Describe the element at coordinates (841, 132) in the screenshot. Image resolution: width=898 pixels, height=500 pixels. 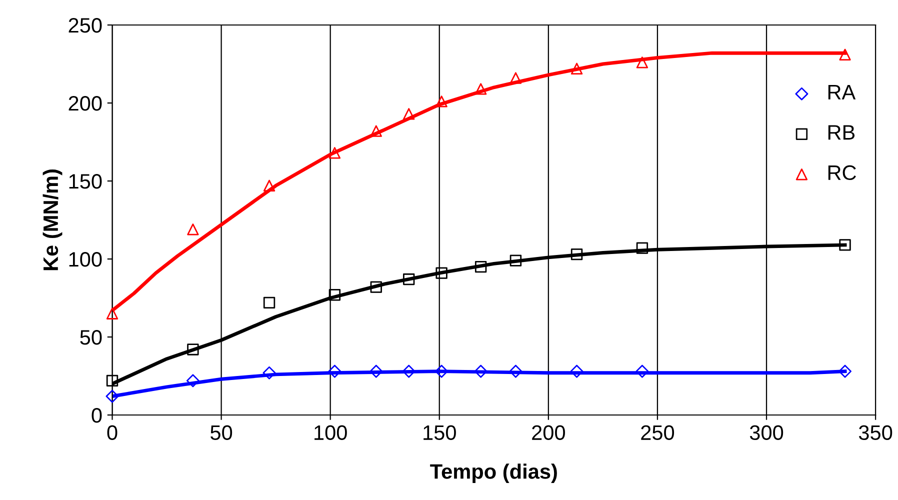
I see `legend-label: RB` at that location.